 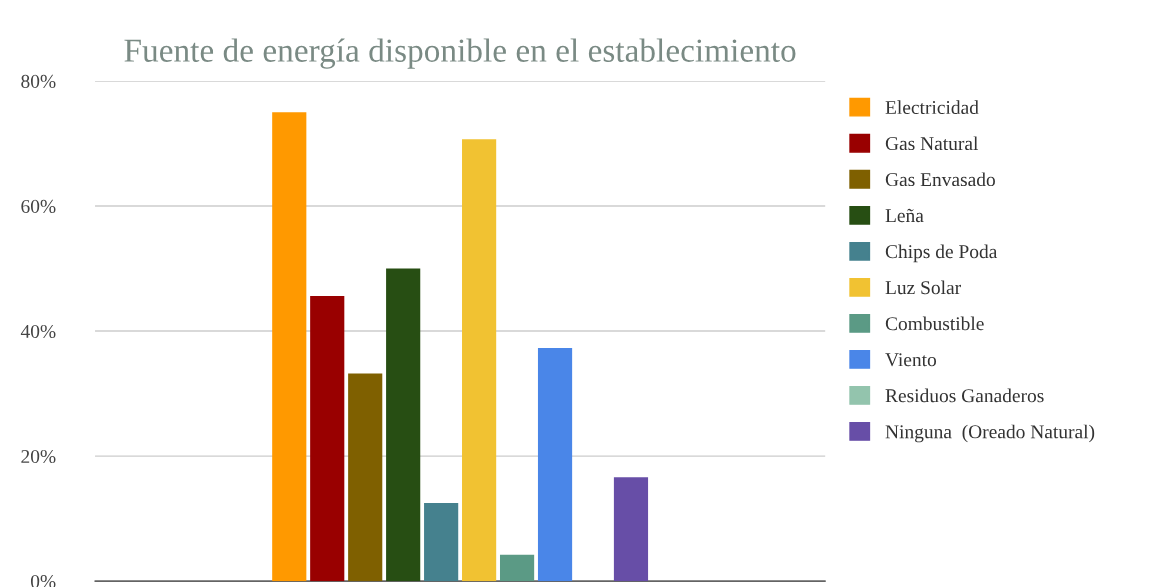 What do you see at coordinates (932, 107) in the screenshot?
I see `legend-label: Electricidad` at bounding box center [932, 107].